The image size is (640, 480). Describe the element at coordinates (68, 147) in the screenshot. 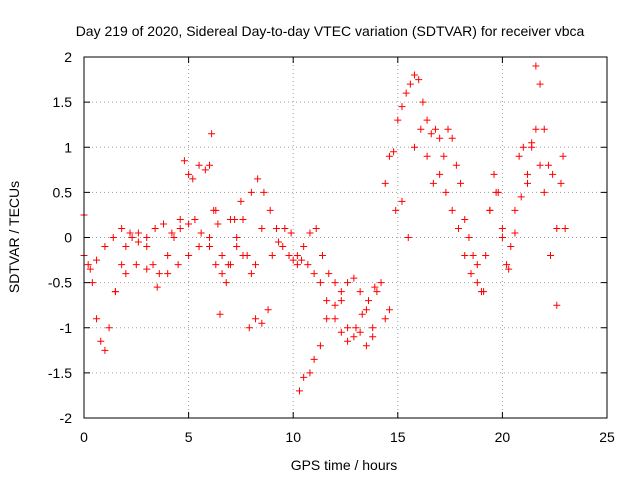

I see `y-tick-label: 1` at that location.